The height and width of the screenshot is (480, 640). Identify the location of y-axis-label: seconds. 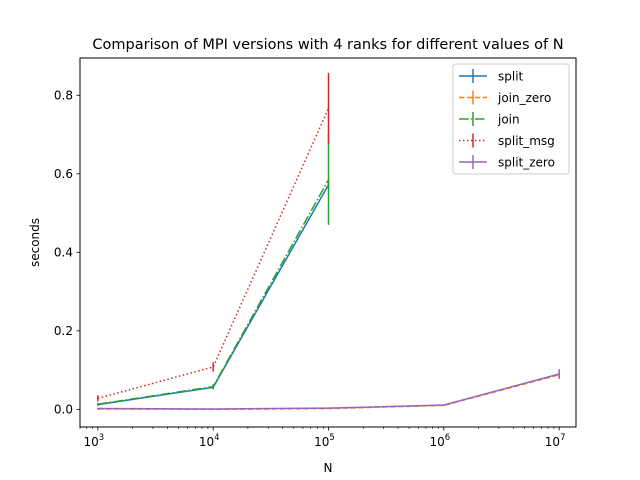
(35, 242).